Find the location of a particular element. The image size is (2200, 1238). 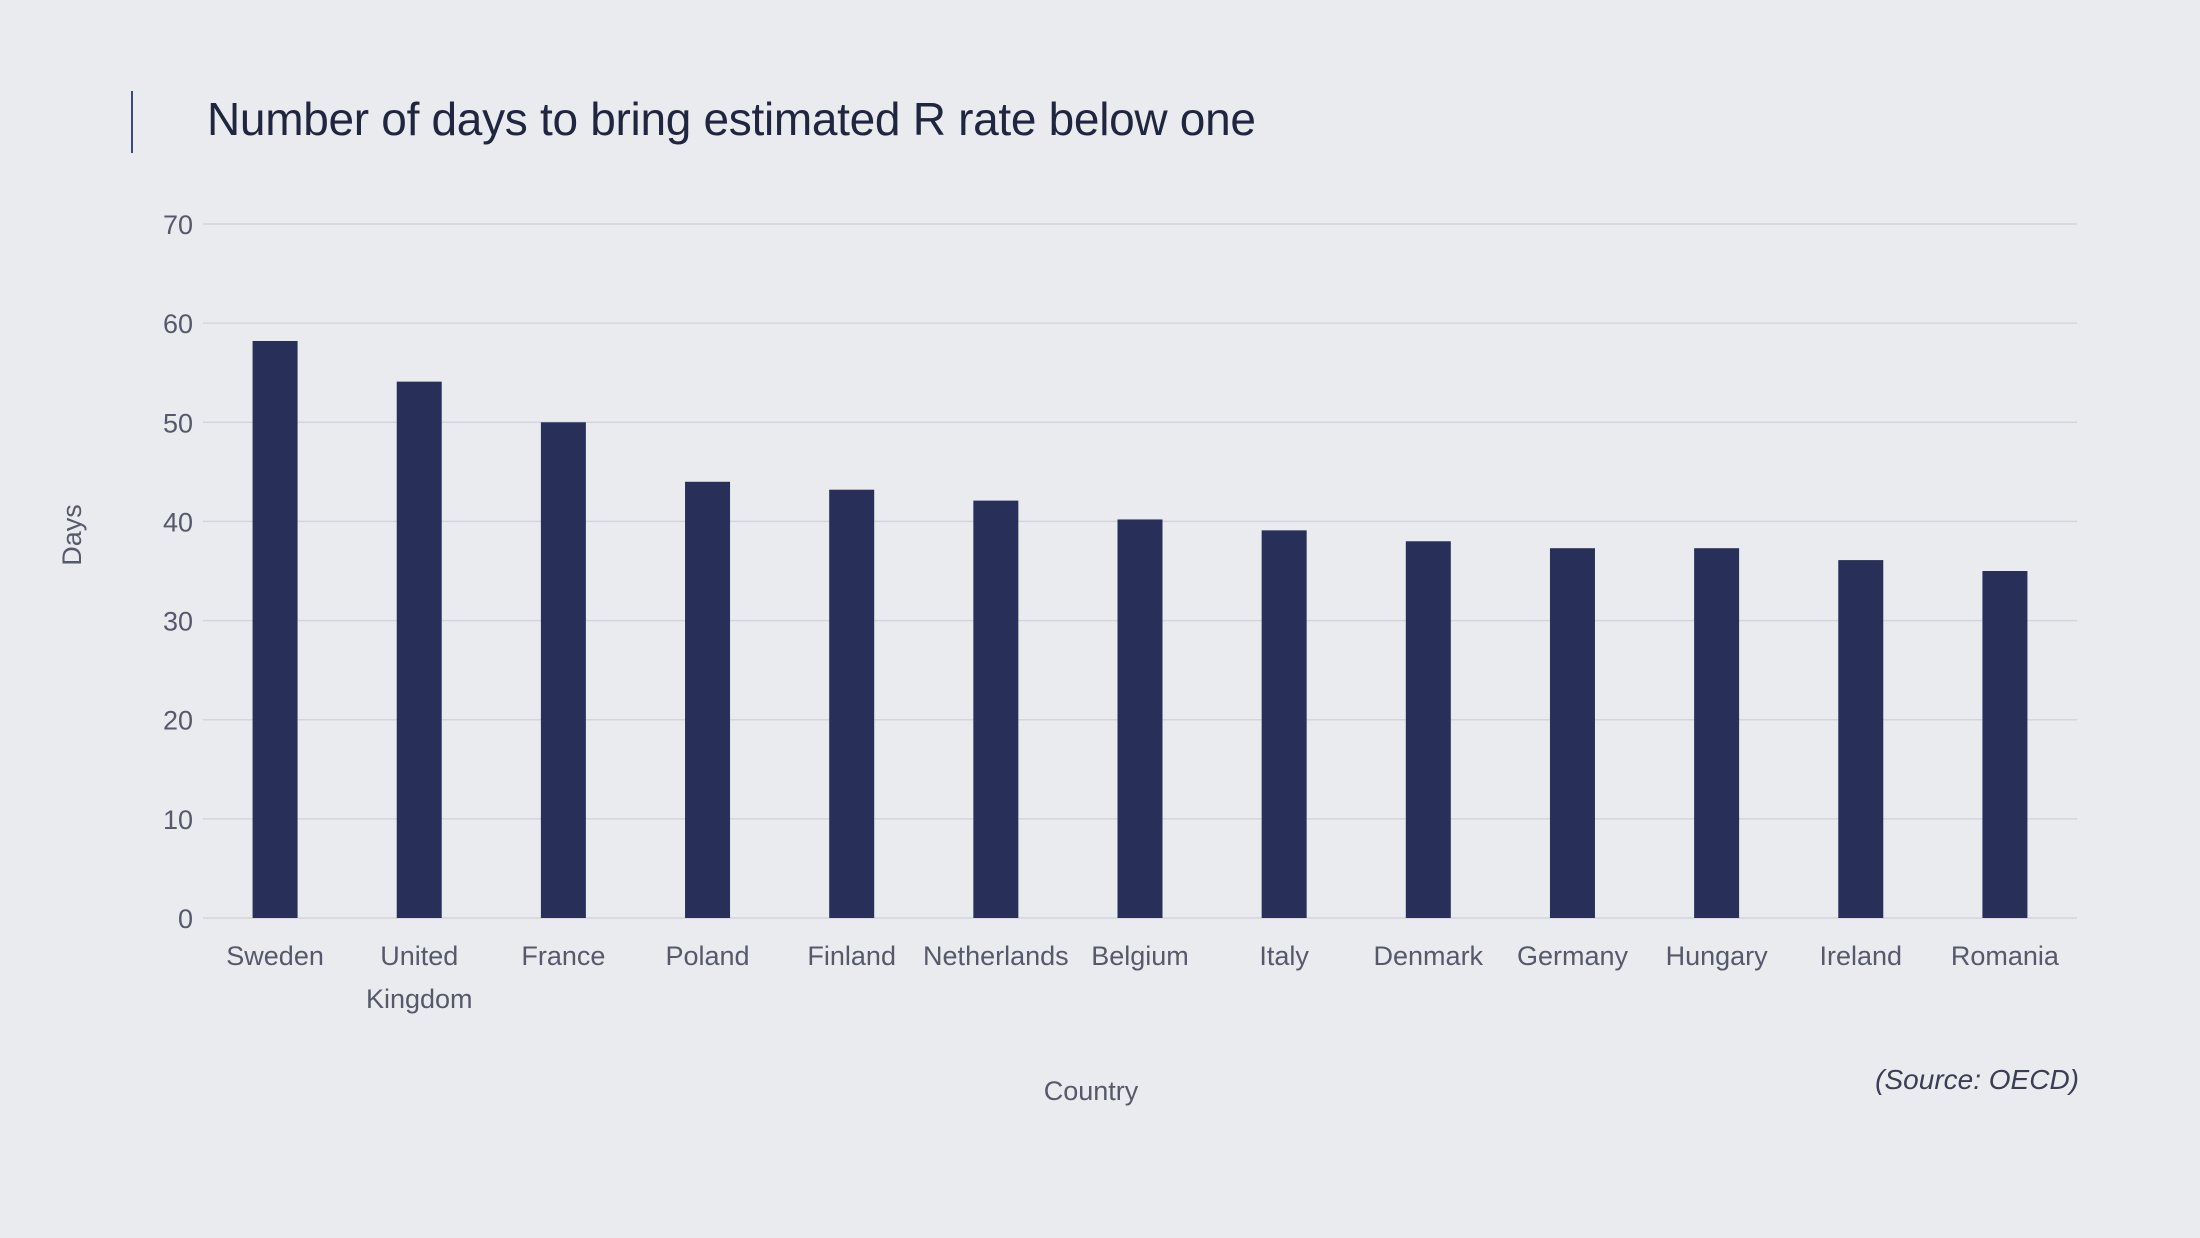

y-tick-label: 40 is located at coordinates (178, 522).